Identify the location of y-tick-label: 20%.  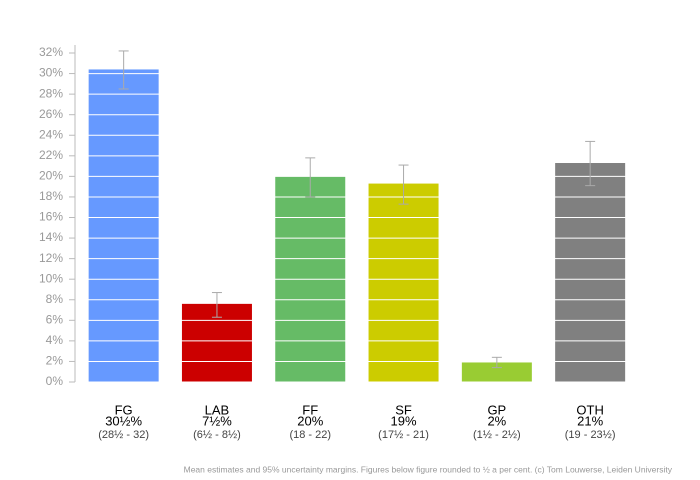
(51, 176).